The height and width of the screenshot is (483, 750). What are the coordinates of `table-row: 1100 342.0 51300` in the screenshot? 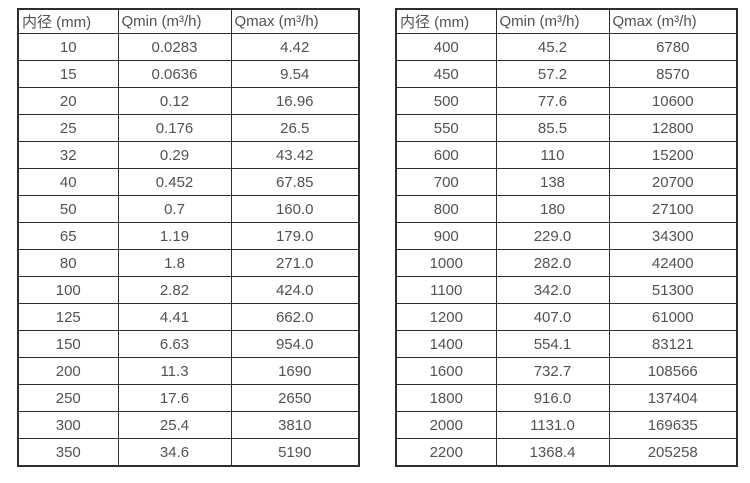 It's located at (566, 290).